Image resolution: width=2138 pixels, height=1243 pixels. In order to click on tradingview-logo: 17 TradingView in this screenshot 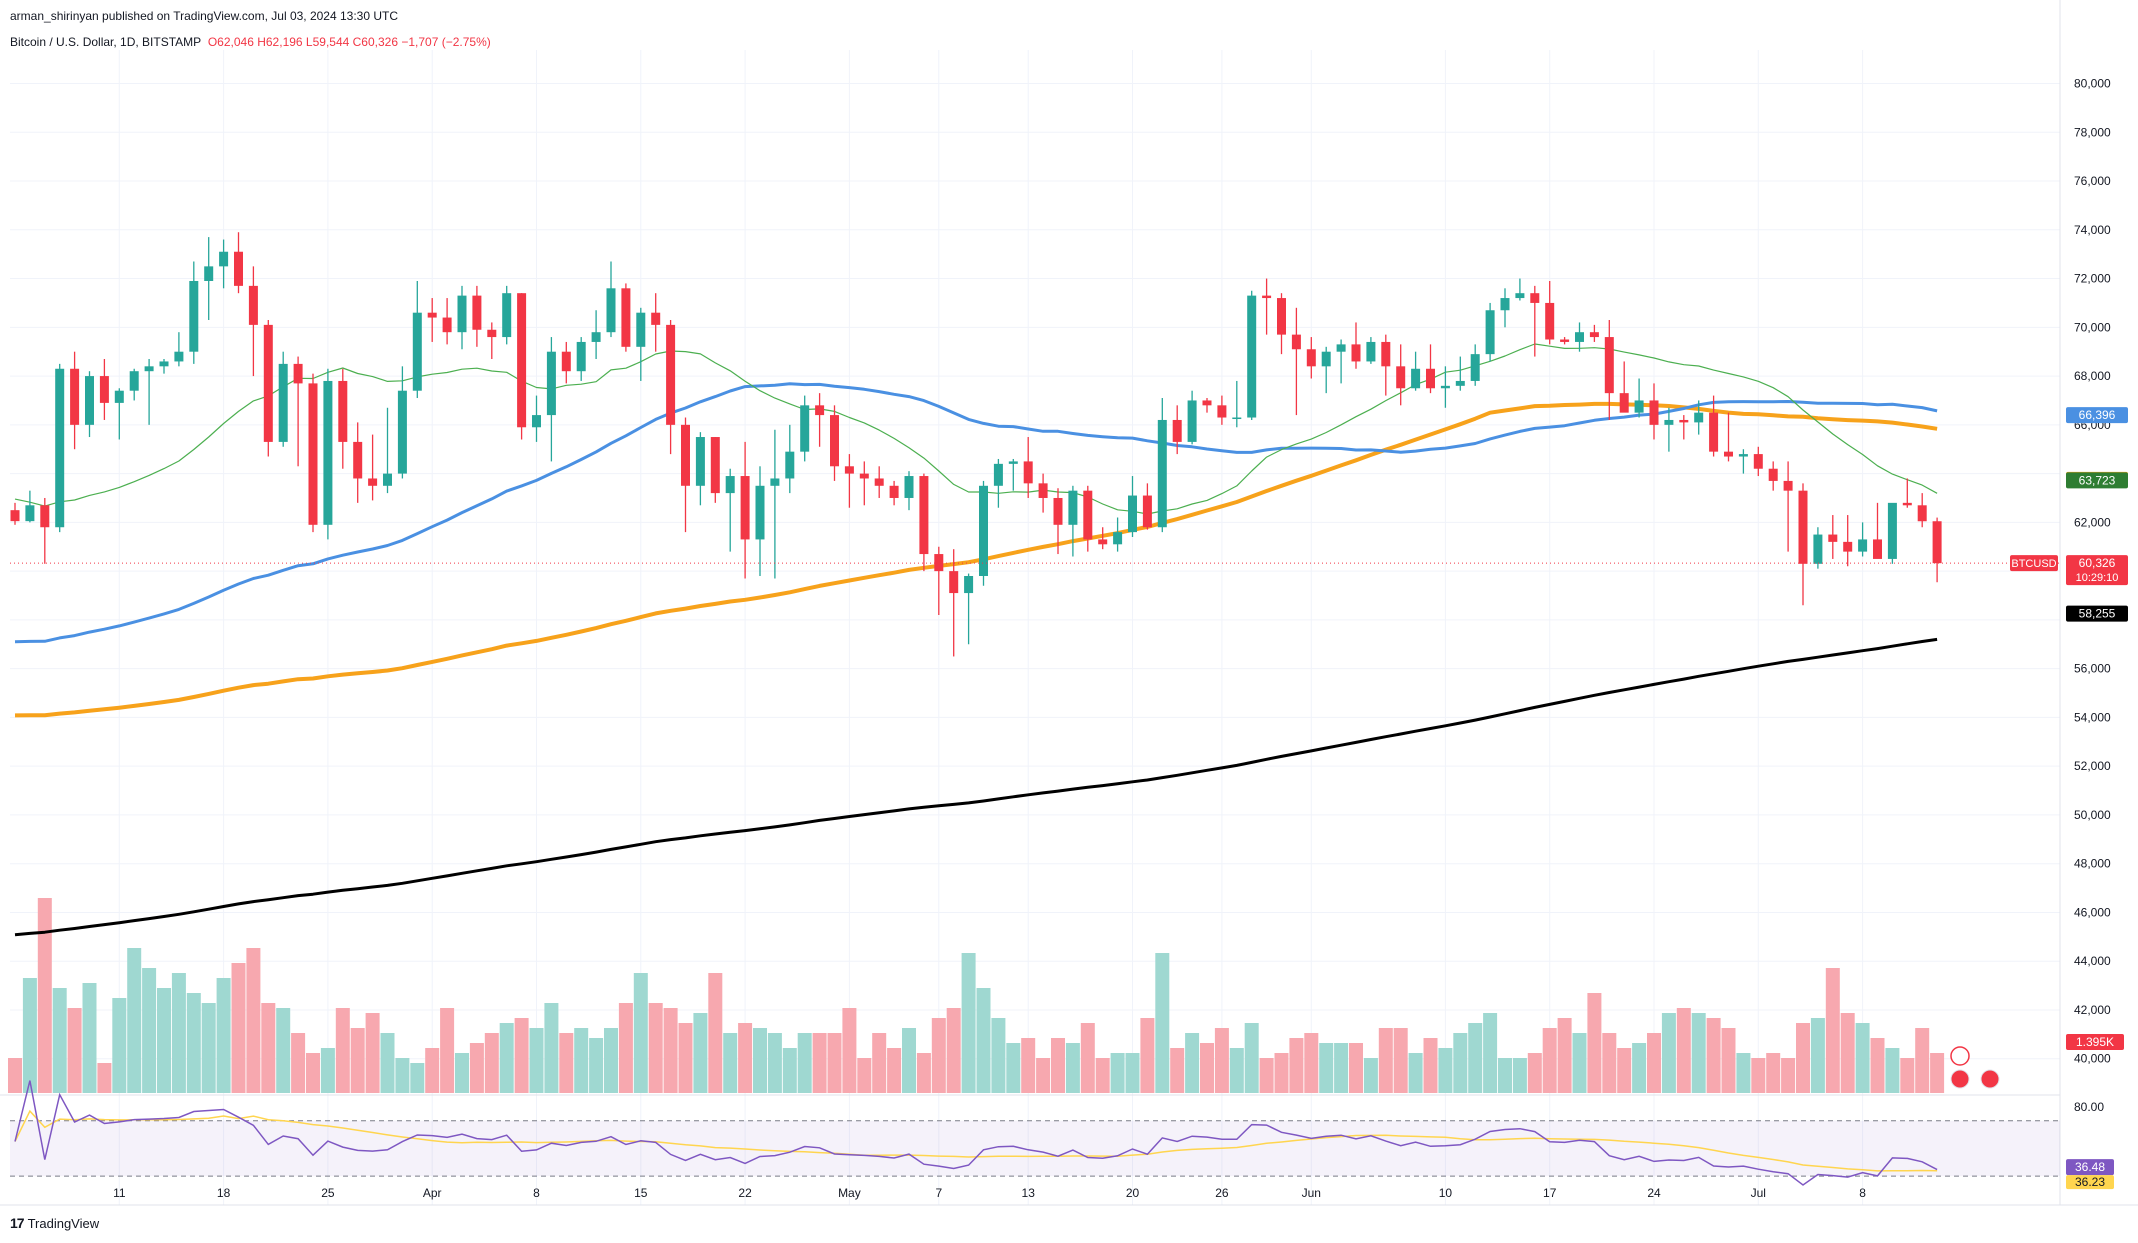, I will do `click(54, 1223)`.